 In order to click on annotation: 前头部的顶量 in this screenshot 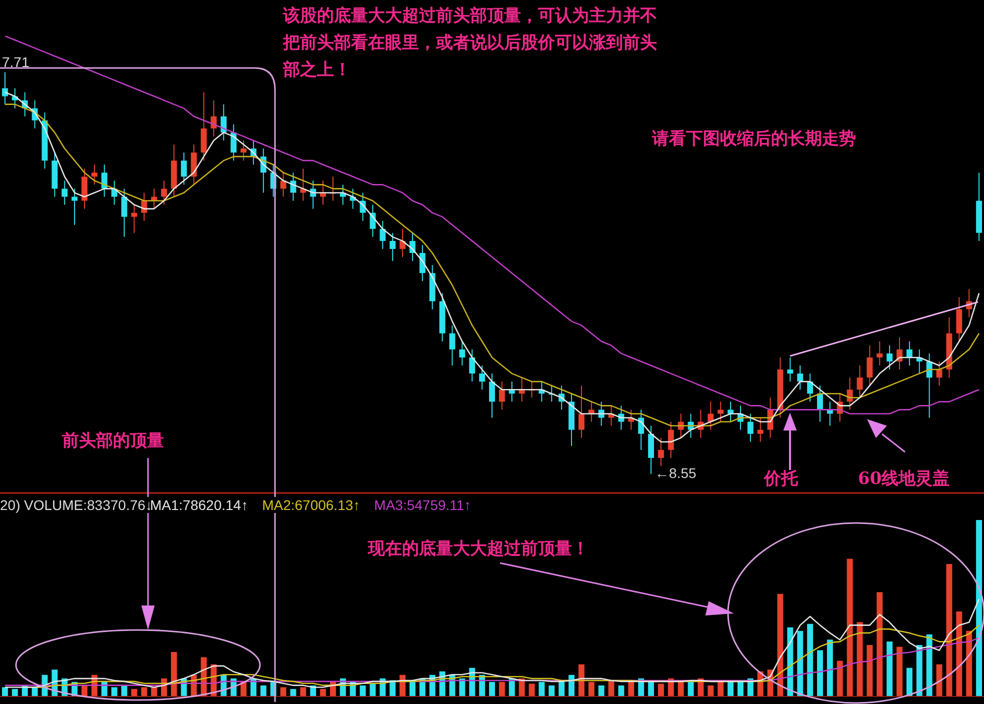, I will do `click(113, 441)`.